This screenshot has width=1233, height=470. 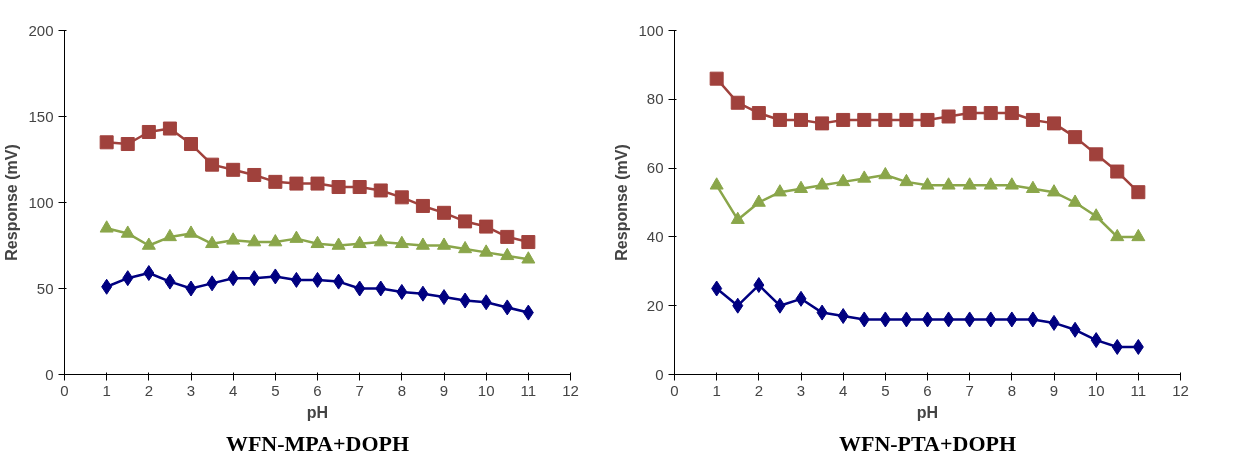 What do you see at coordinates (233, 390) in the screenshot?
I see `x-tick-label: 4` at bounding box center [233, 390].